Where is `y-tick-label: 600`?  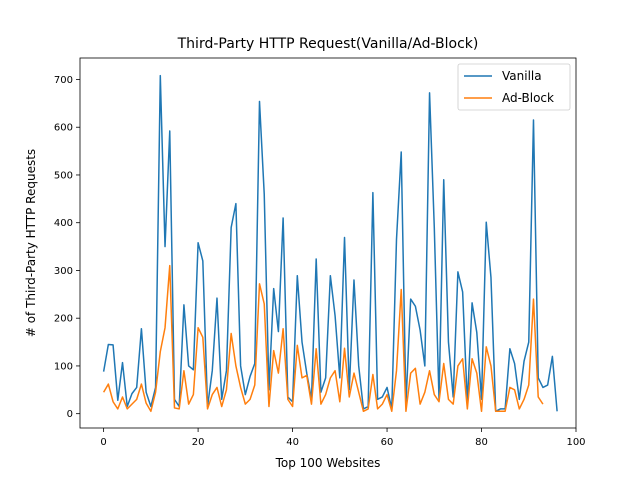
y-tick-label: 600 is located at coordinates (63, 128).